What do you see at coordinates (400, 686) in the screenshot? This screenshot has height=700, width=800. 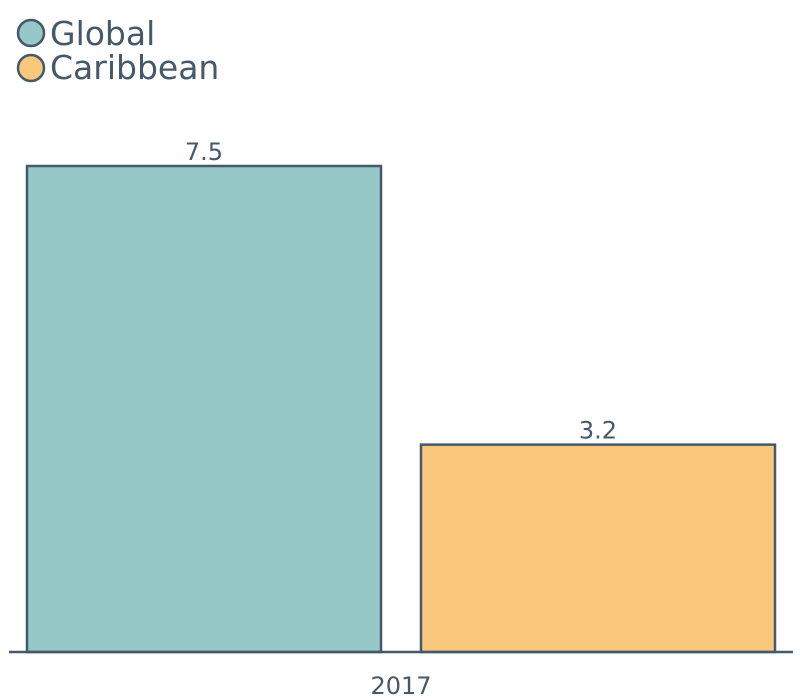 I see `x-tick-label-2017: 2017` at bounding box center [400, 686].